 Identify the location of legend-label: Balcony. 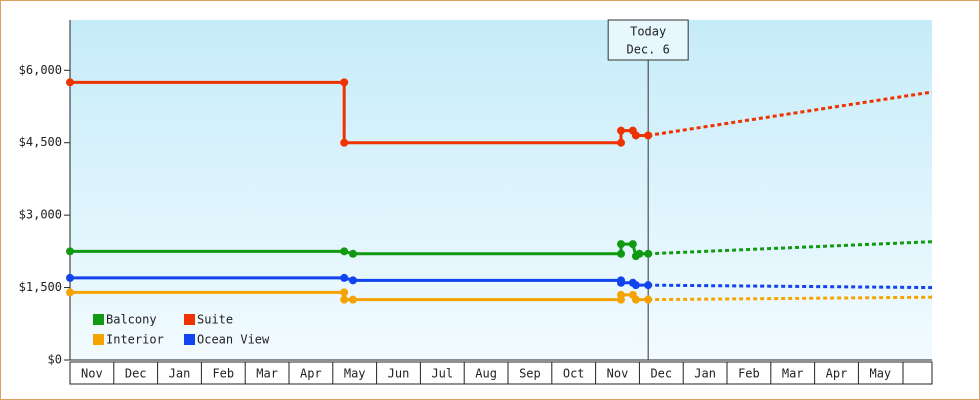
(131, 320).